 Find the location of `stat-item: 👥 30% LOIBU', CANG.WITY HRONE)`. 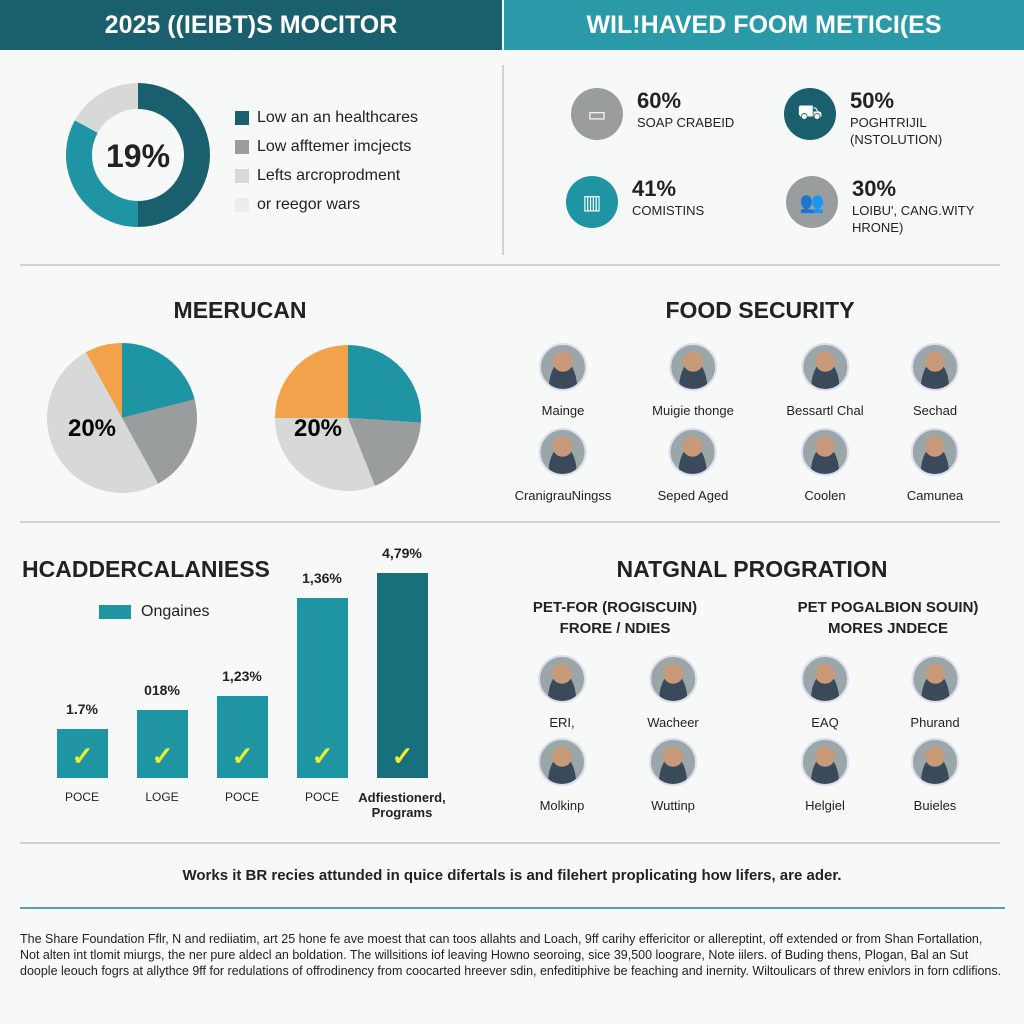

stat-item: 👥 30% LOIBU', CANG.WITY HRONE) is located at coordinates (884, 206).